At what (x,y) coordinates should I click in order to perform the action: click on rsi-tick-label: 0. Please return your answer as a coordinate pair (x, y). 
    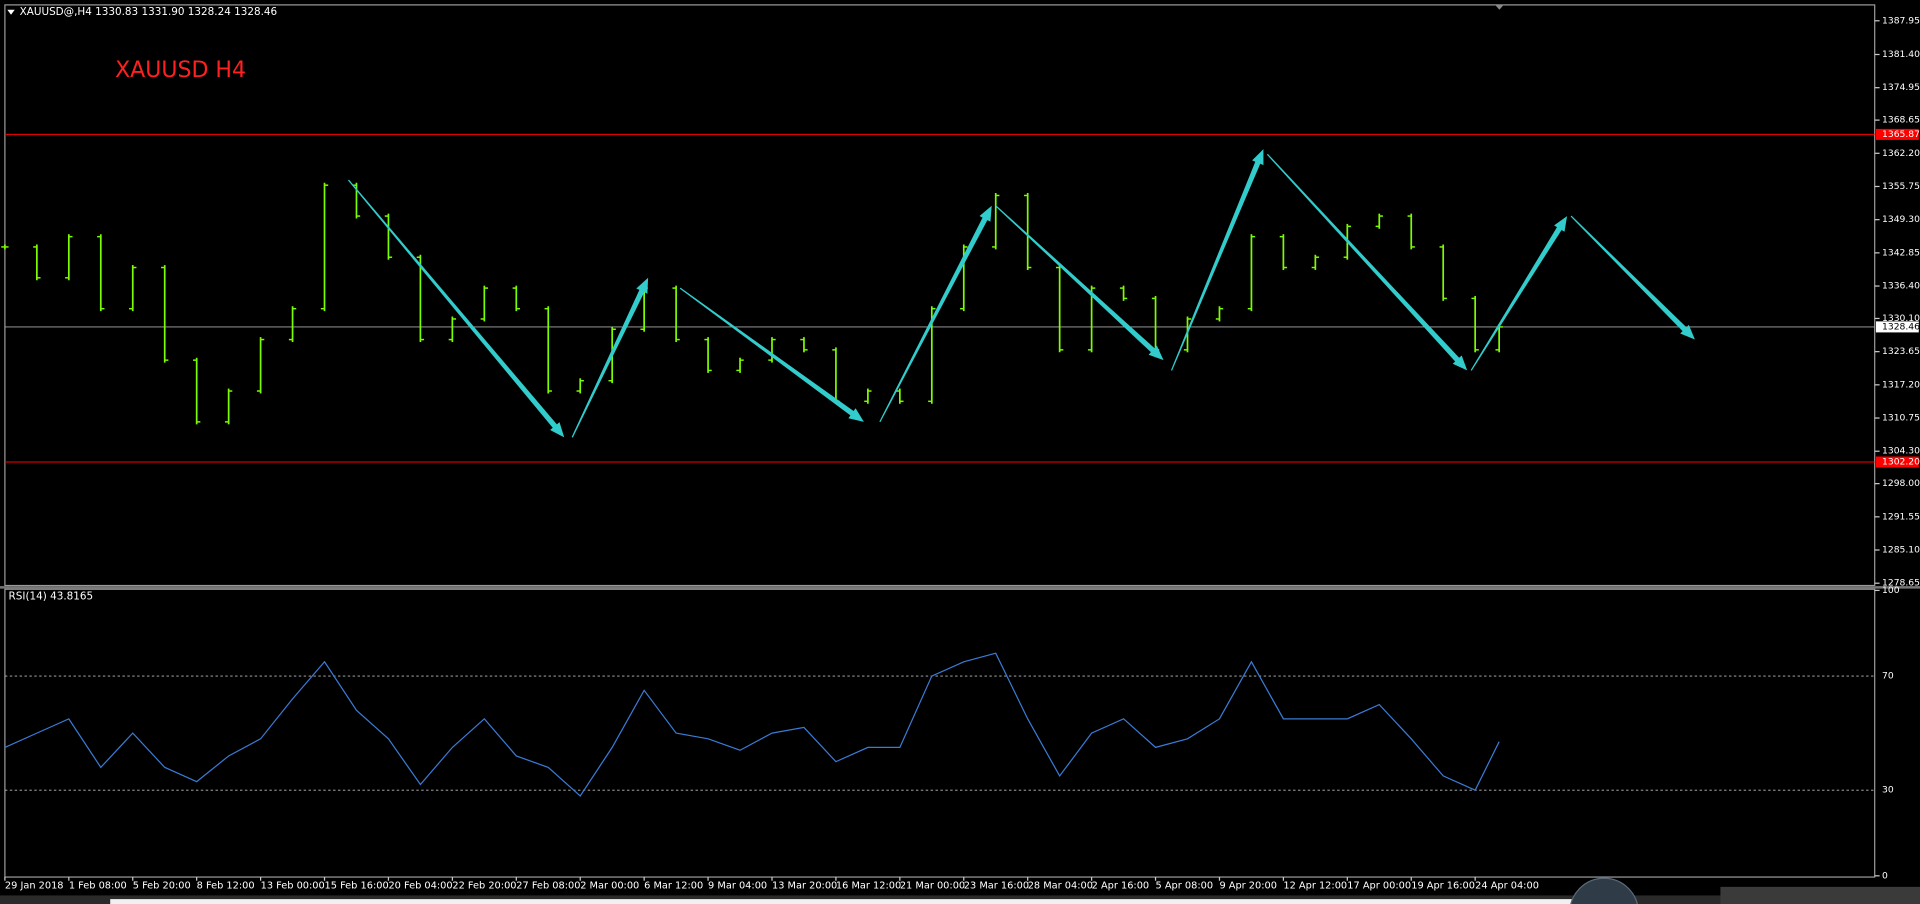
    Looking at the image, I should click on (1885, 875).